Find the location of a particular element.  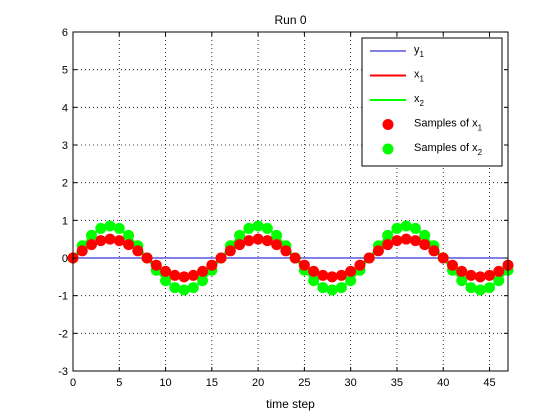

x-tick-label: 0 is located at coordinates (73, 383).